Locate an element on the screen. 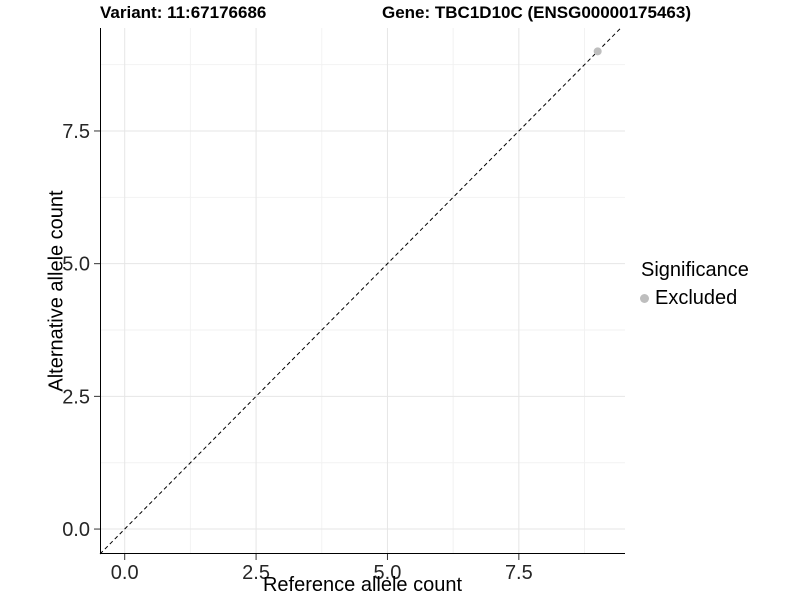 This screenshot has height=600, width=800. y-tick-label: 7.5 is located at coordinates (76, 132).